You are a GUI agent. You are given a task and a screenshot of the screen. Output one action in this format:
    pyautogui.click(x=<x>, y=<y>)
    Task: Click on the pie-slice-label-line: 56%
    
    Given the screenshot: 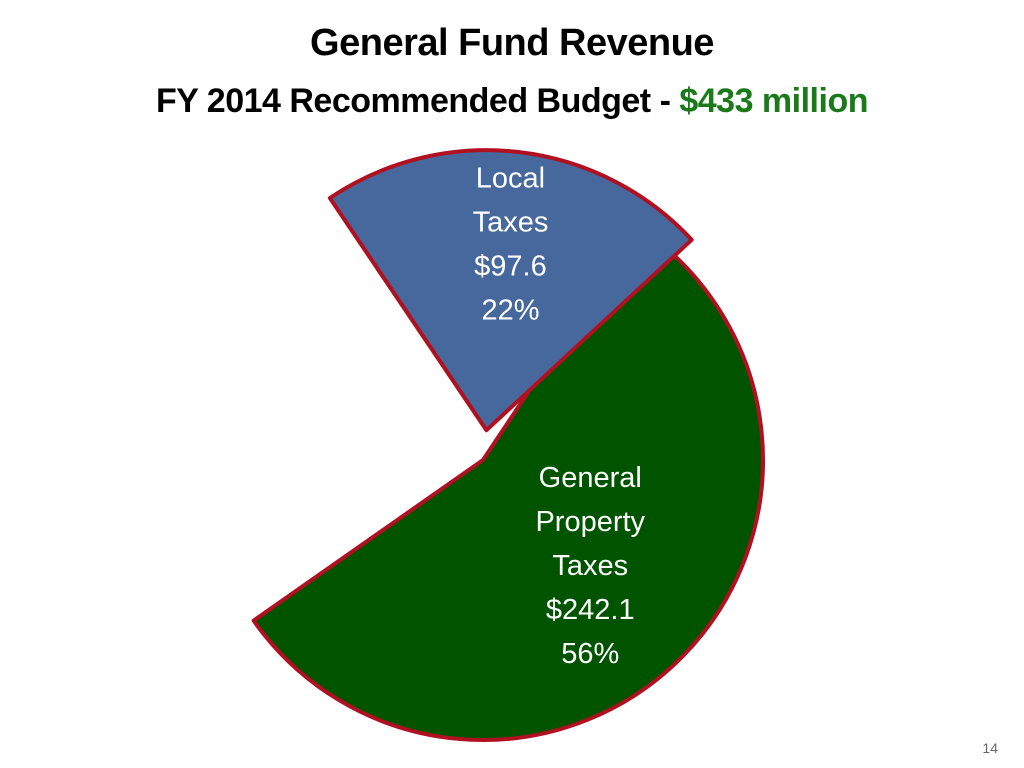 What is the action you would take?
    pyautogui.click(x=590, y=654)
    